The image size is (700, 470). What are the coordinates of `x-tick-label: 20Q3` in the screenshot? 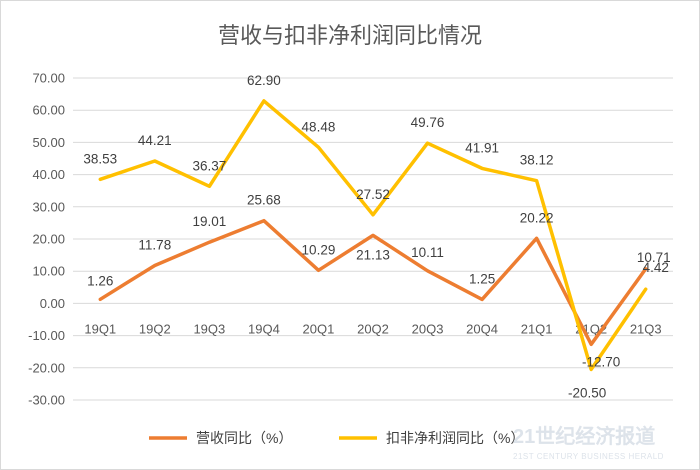 It's located at (428, 328).